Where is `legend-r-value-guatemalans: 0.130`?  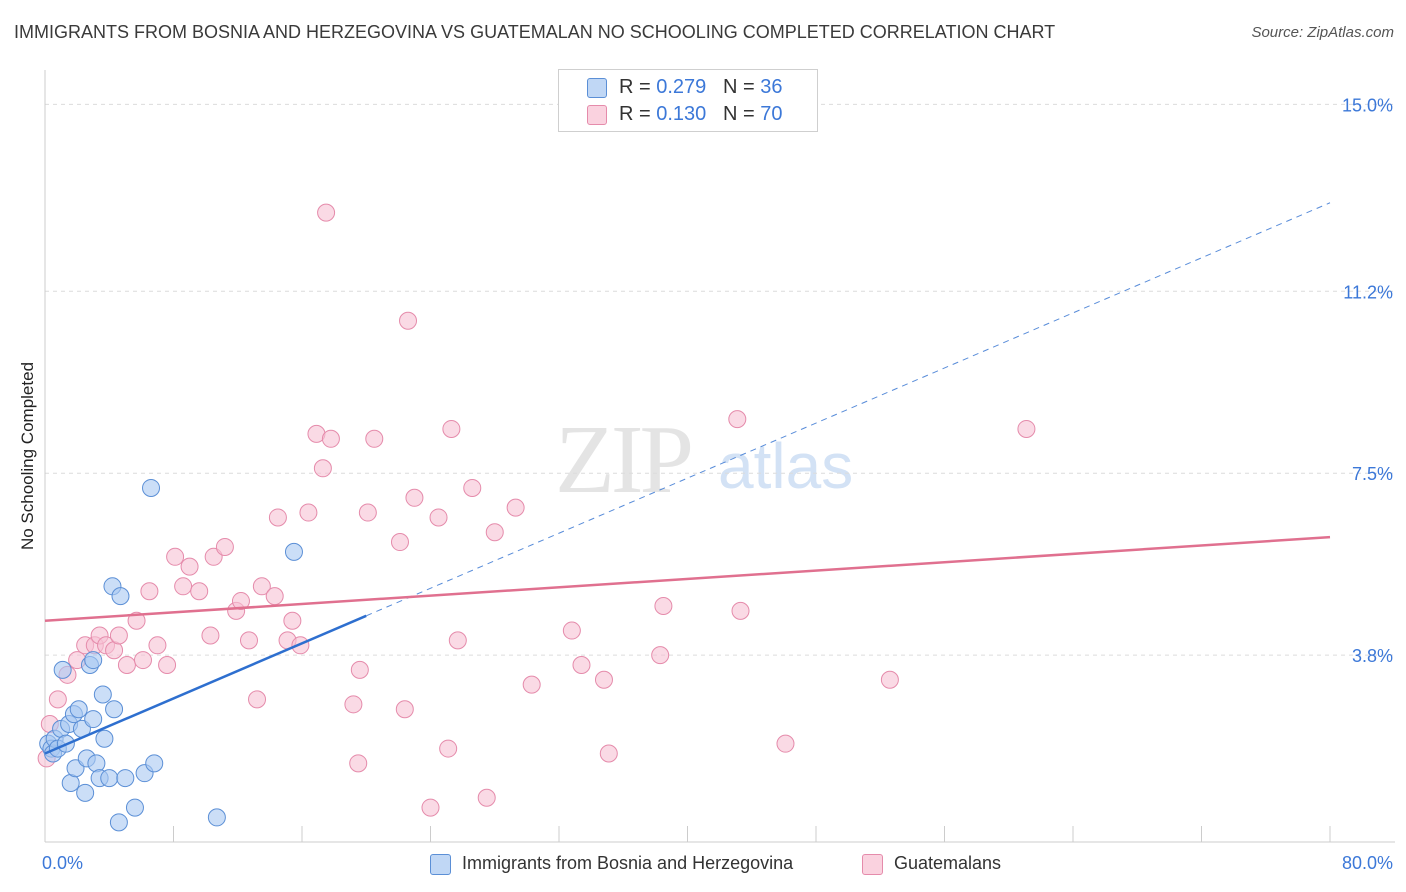 legend-r-value-guatemalans: 0.130 is located at coordinates (681, 114).